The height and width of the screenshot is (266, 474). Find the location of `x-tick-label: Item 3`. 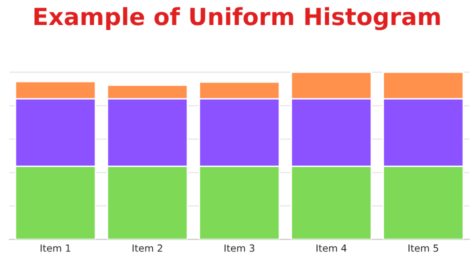

x-tick-label: Item 3 is located at coordinates (239, 248).